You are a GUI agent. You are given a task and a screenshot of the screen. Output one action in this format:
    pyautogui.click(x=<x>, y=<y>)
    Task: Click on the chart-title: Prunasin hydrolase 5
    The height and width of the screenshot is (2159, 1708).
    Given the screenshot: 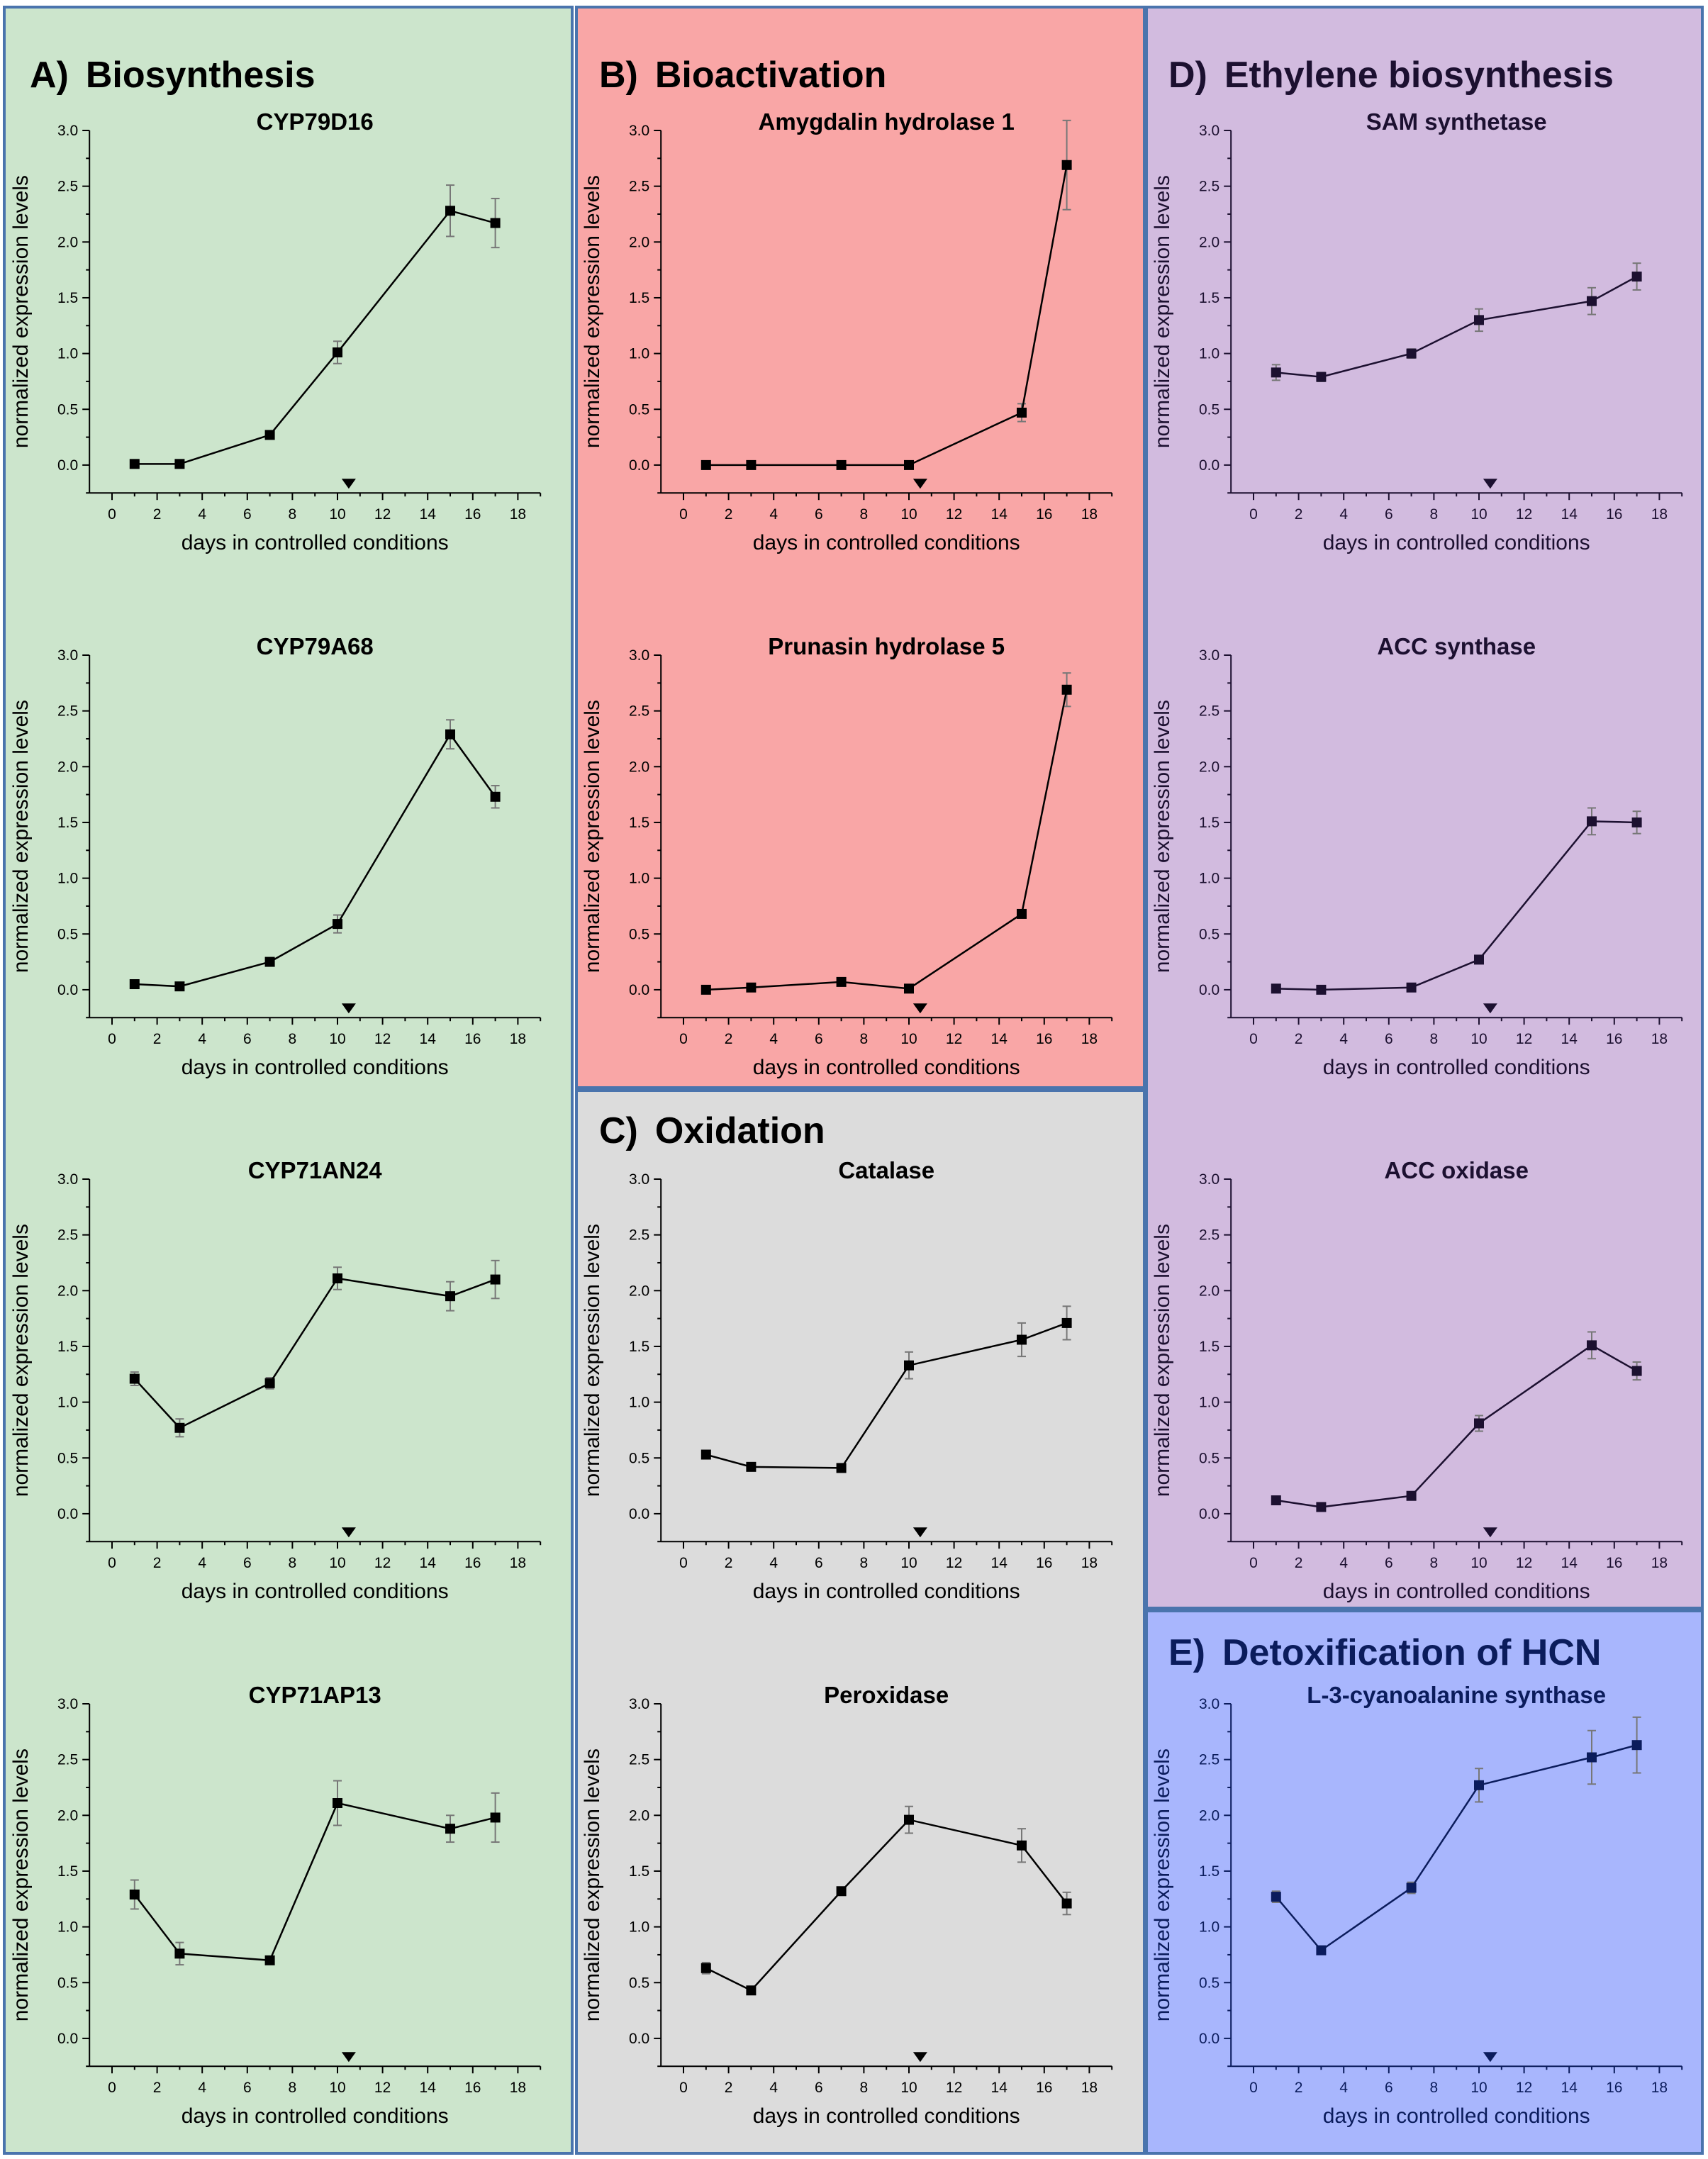 What is the action you would take?
    pyautogui.click(x=887, y=646)
    